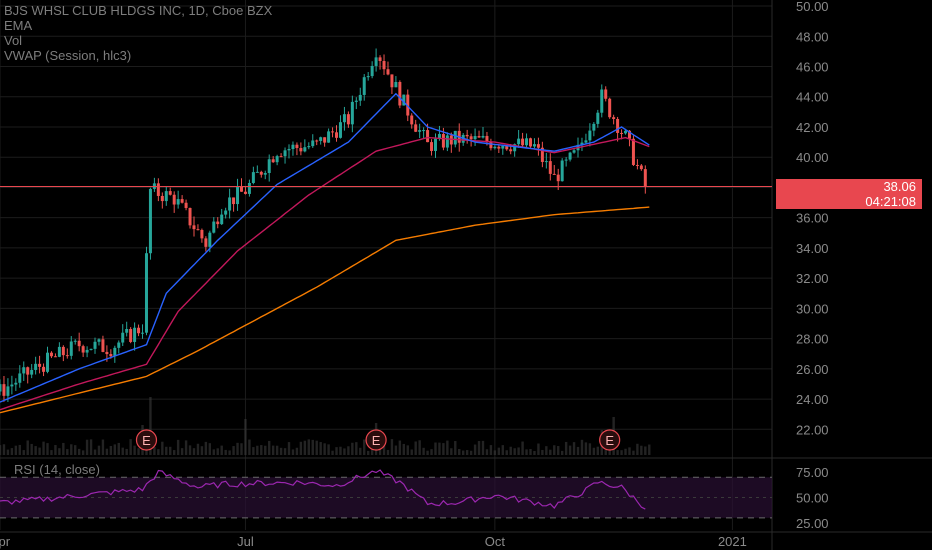  I want to click on price-tick-label: 46.00, so click(812, 67).